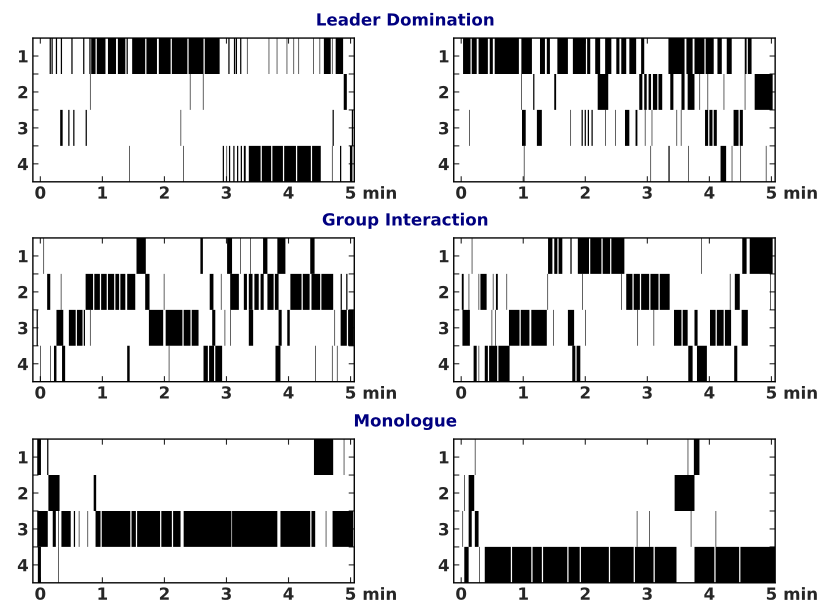 Image resolution: width=822 pixels, height=604 pixels. Describe the element at coordinates (405, 422) in the screenshot. I see `text: Monologue` at that location.